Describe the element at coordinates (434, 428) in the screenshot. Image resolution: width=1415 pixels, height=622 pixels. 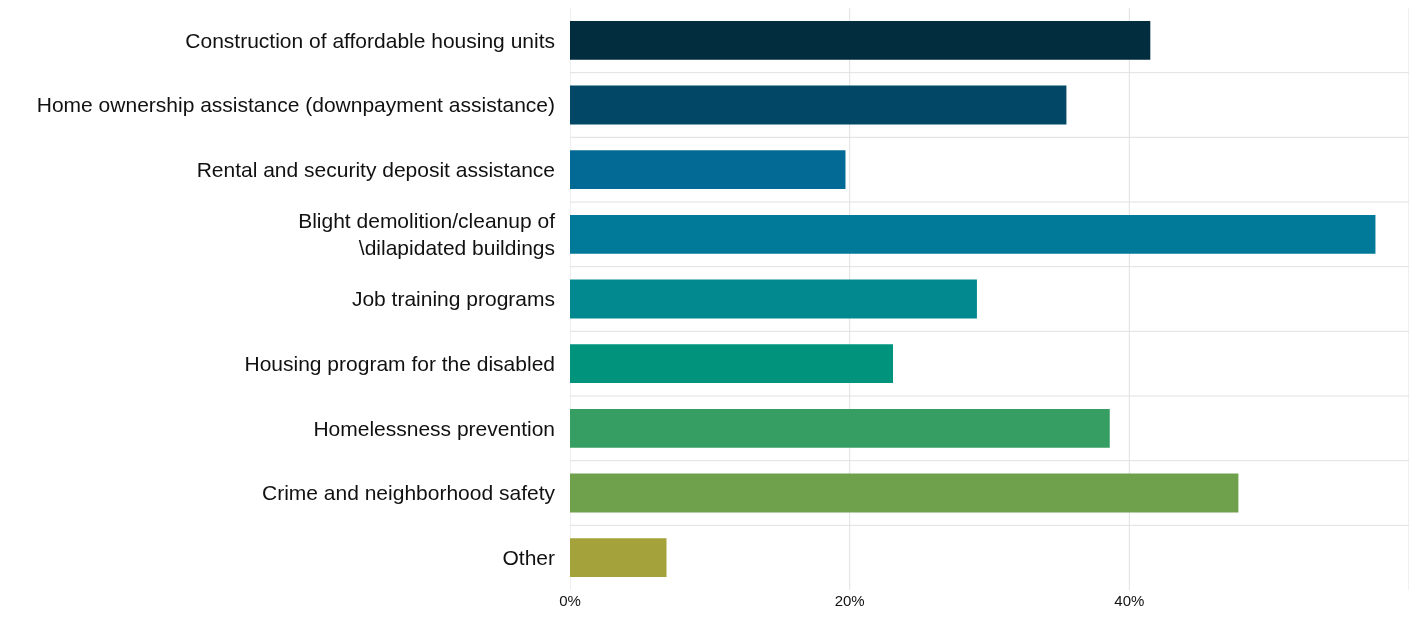
I see `y-tick-label: Homelessness prevention` at that location.